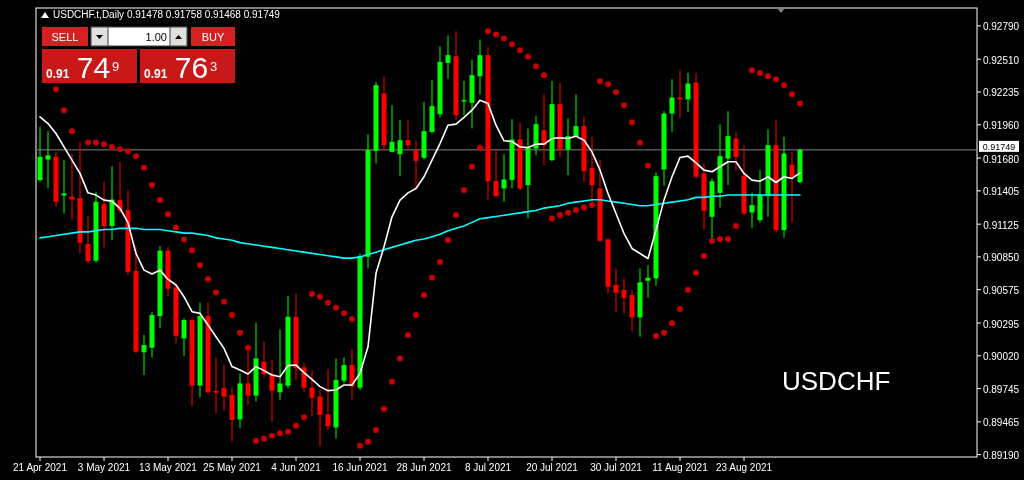 This screenshot has height=480, width=1024. I want to click on x-tick-label: 30 Jul 2021, so click(616, 467).